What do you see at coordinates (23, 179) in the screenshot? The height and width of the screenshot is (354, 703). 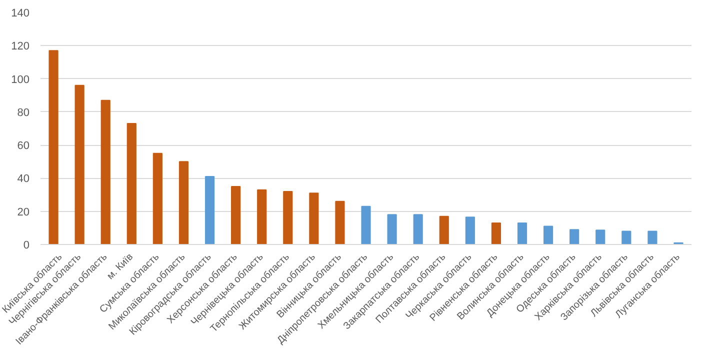 I see `y-tick-label: 40` at bounding box center [23, 179].